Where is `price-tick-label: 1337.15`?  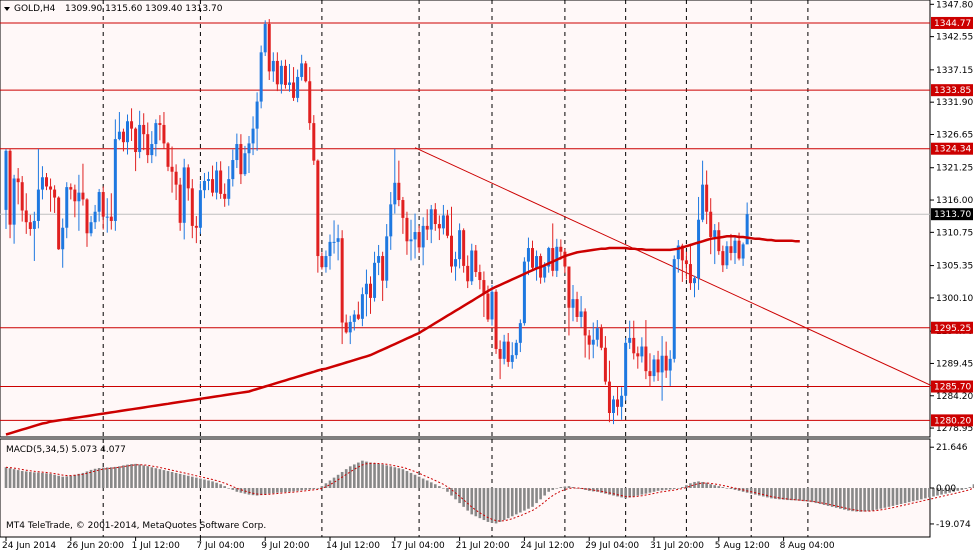 price-tick-label: 1337.15 is located at coordinates (954, 71).